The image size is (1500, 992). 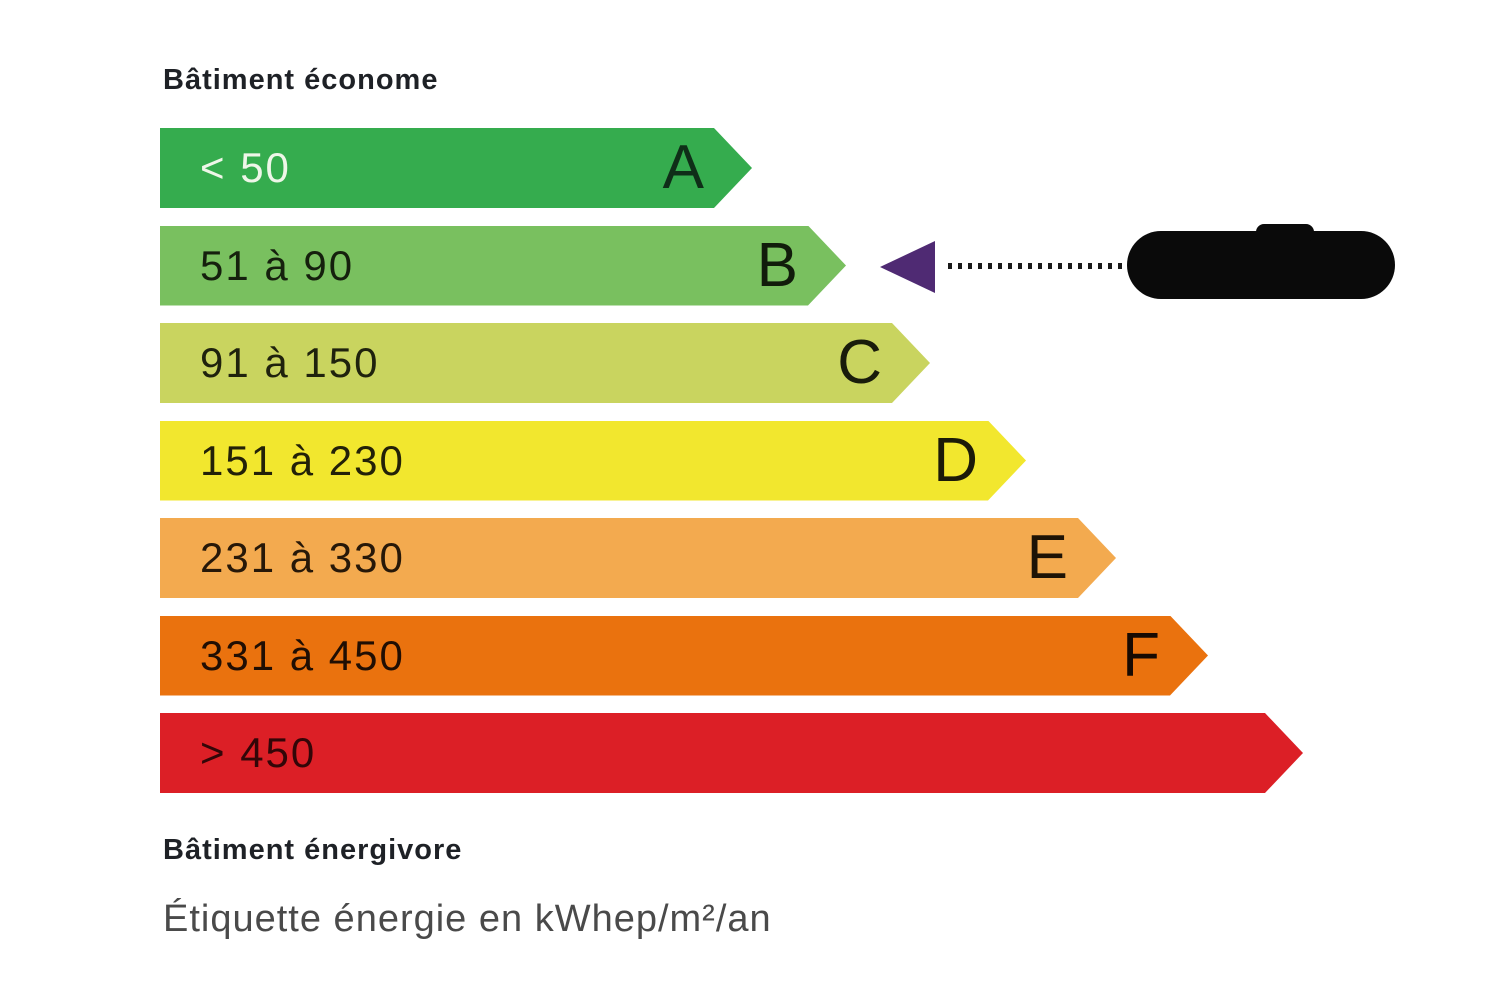 I want to click on energy-bar-A: < 50 A, so click(x=456, y=168).